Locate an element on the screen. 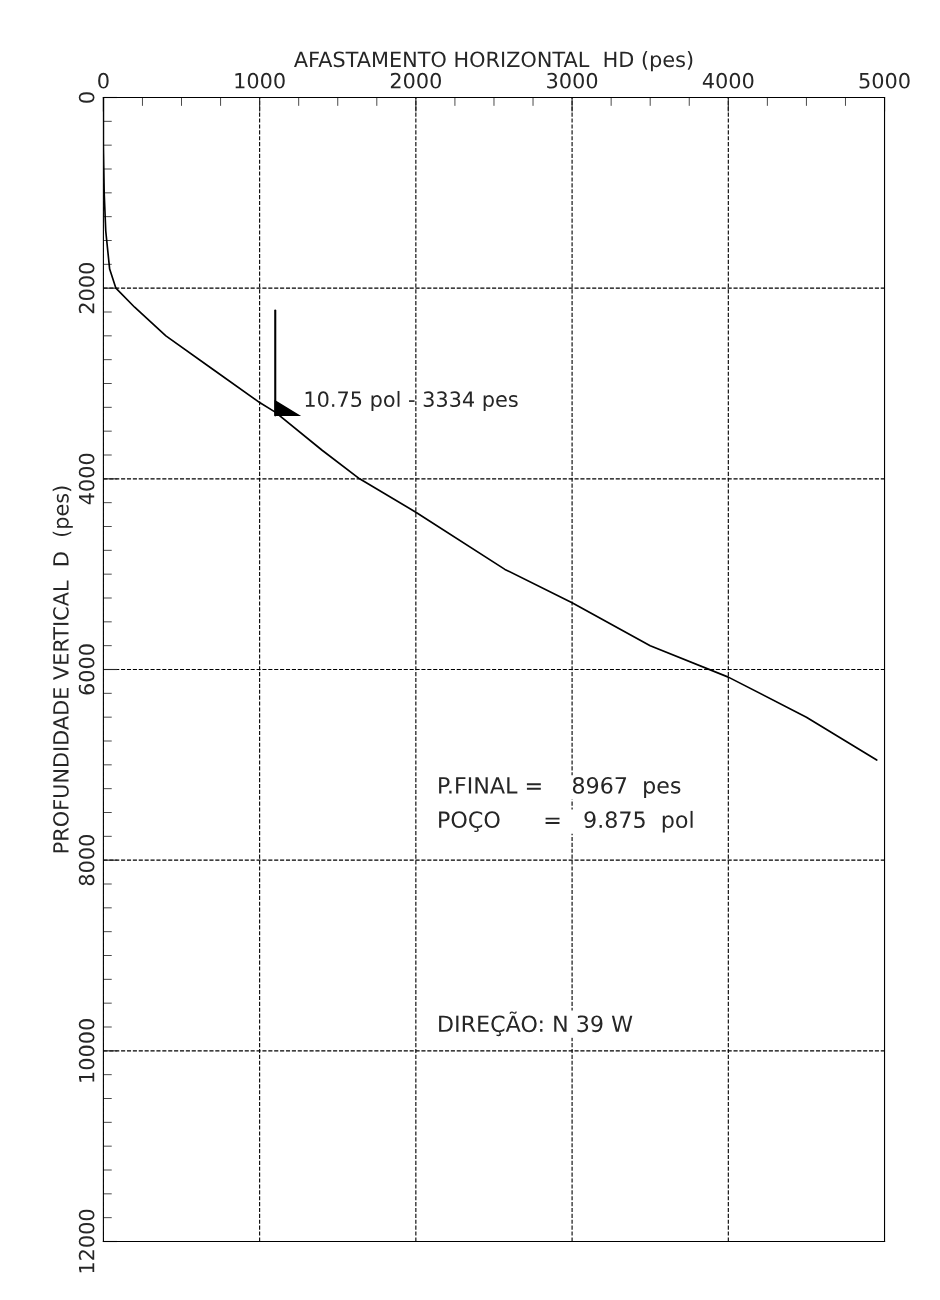 The width and height of the screenshot is (940, 1300). y-tick-label: 4000 is located at coordinates (86, 479).